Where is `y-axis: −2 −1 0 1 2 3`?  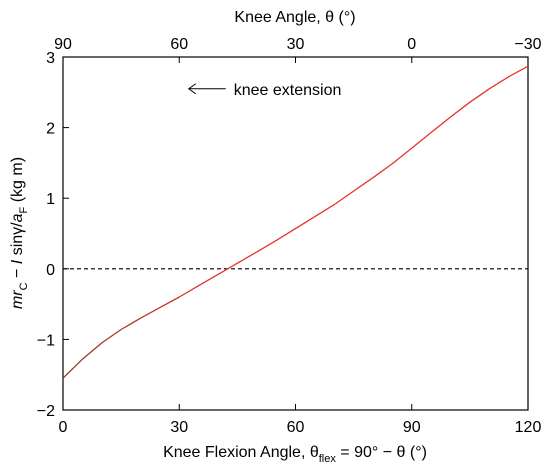 y-axis: −2 −1 0 1 2 3 is located at coordinates (53, 235).